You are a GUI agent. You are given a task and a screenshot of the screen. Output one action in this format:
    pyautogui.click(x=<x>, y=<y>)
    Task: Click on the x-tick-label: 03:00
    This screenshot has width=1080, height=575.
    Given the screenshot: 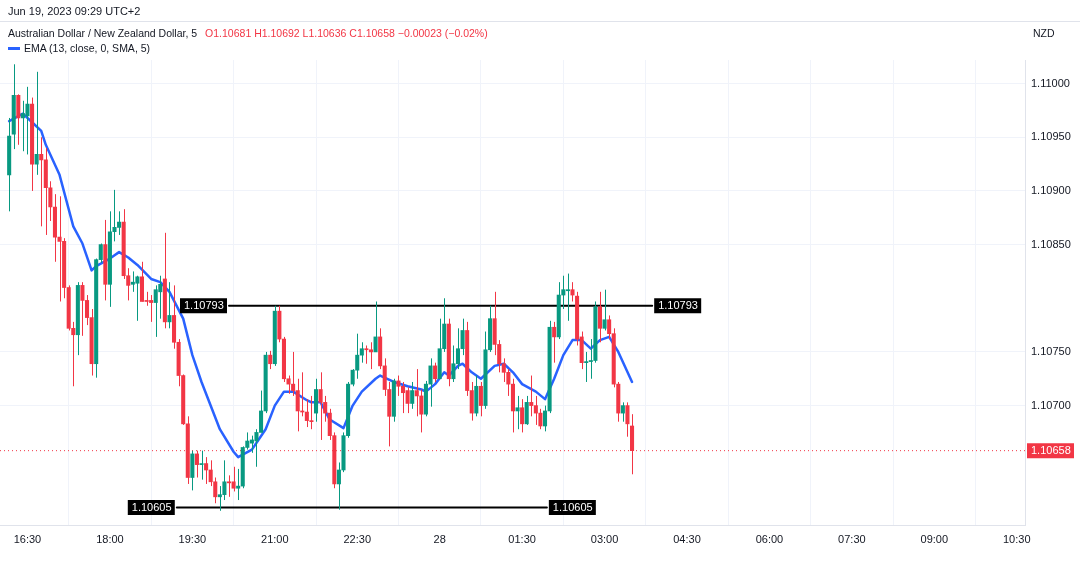 What is the action you would take?
    pyautogui.click(x=604, y=539)
    